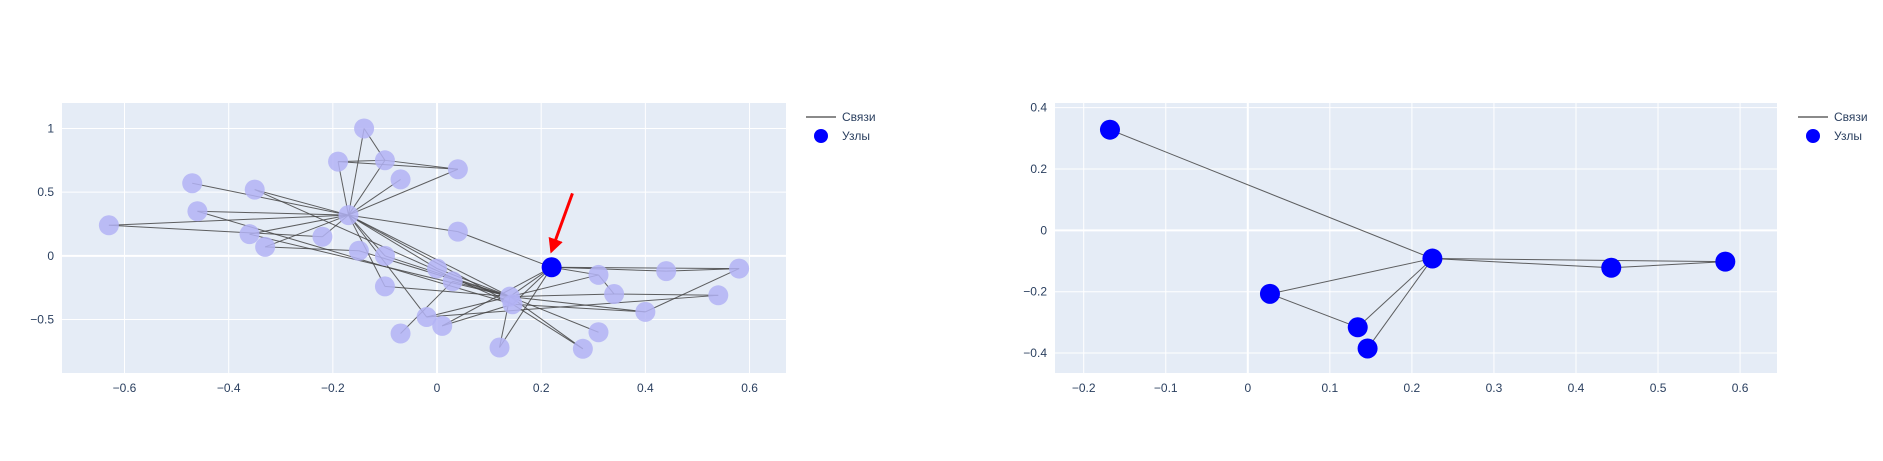 The image size is (1883, 461). Describe the element at coordinates (1038, 169) in the screenshot. I see `y-tick-label: 0.2` at that location.